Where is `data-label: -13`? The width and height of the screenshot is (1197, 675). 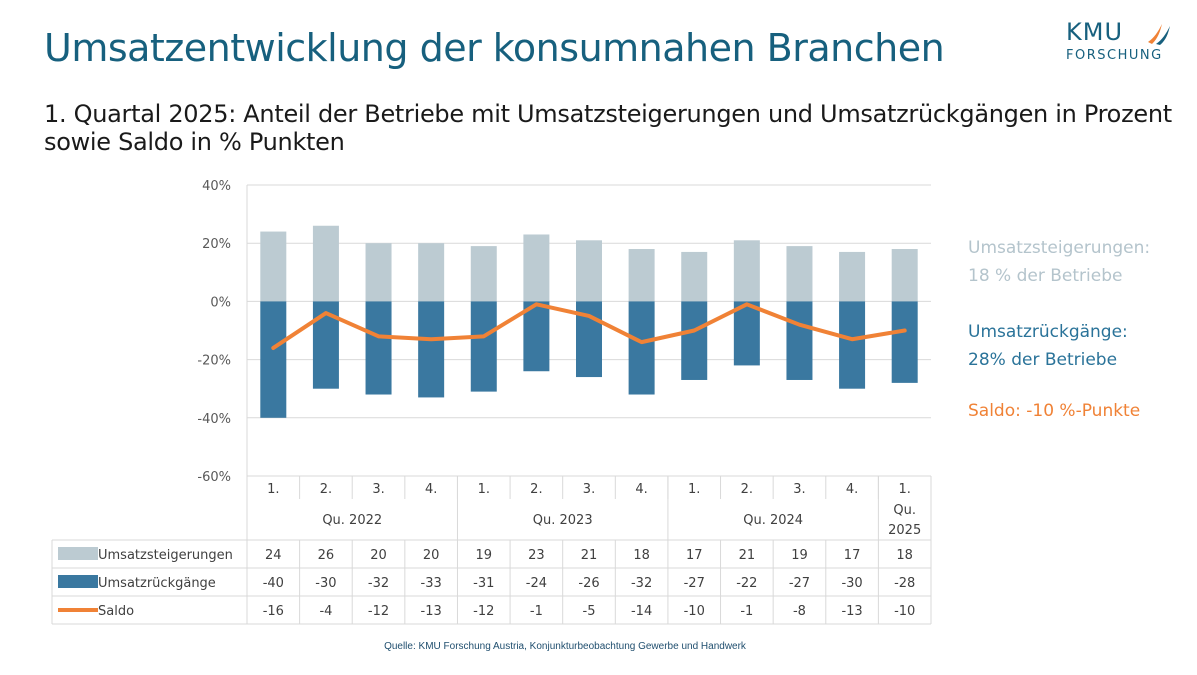 data-label: -13 is located at coordinates (431, 611).